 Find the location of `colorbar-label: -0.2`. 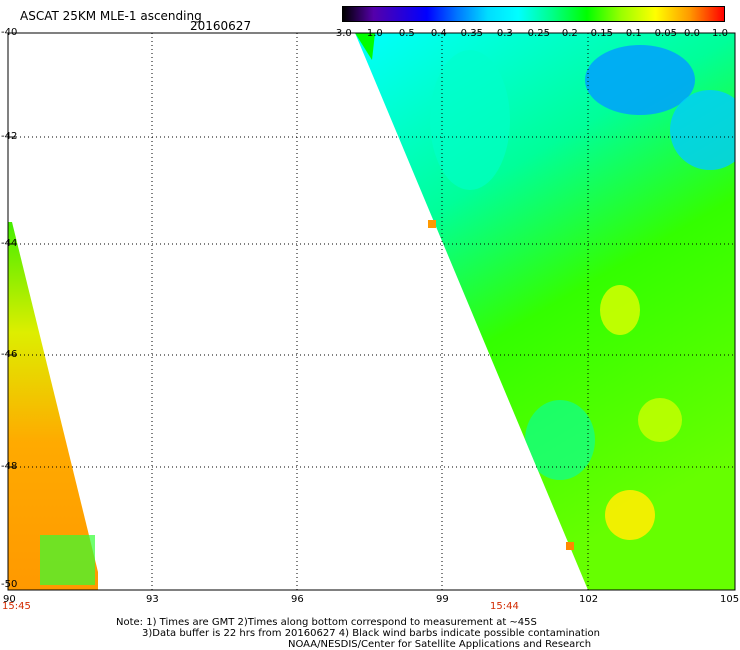

colorbar-label: -0.2 is located at coordinates (568, 33).